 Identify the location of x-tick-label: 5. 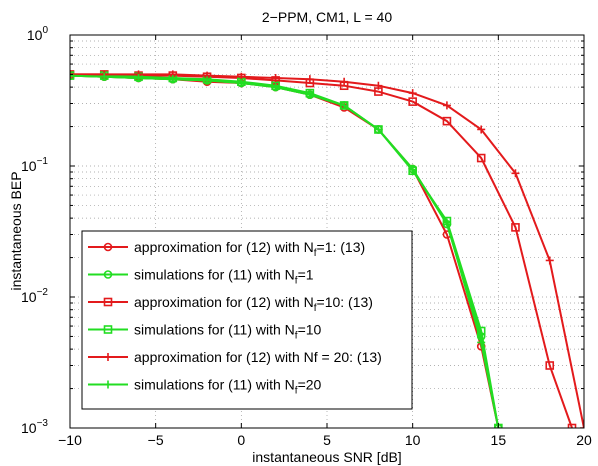
(327, 440).